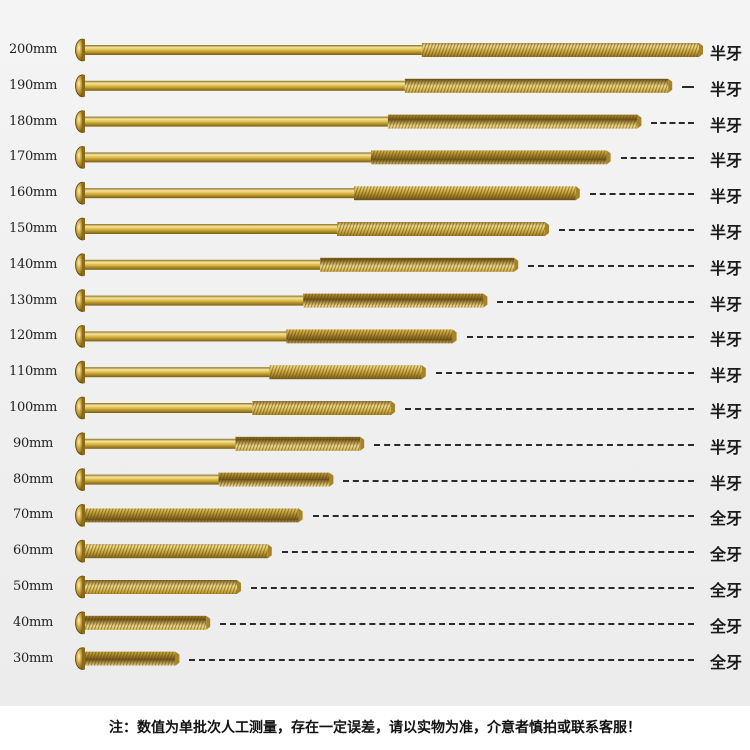 The image size is (750, 750). I want to click on footer-note: 注：数值为单批次人工测量，存在一定误差，请以实物为准，介意者慎拍或联系客服！, so click(375, 728).